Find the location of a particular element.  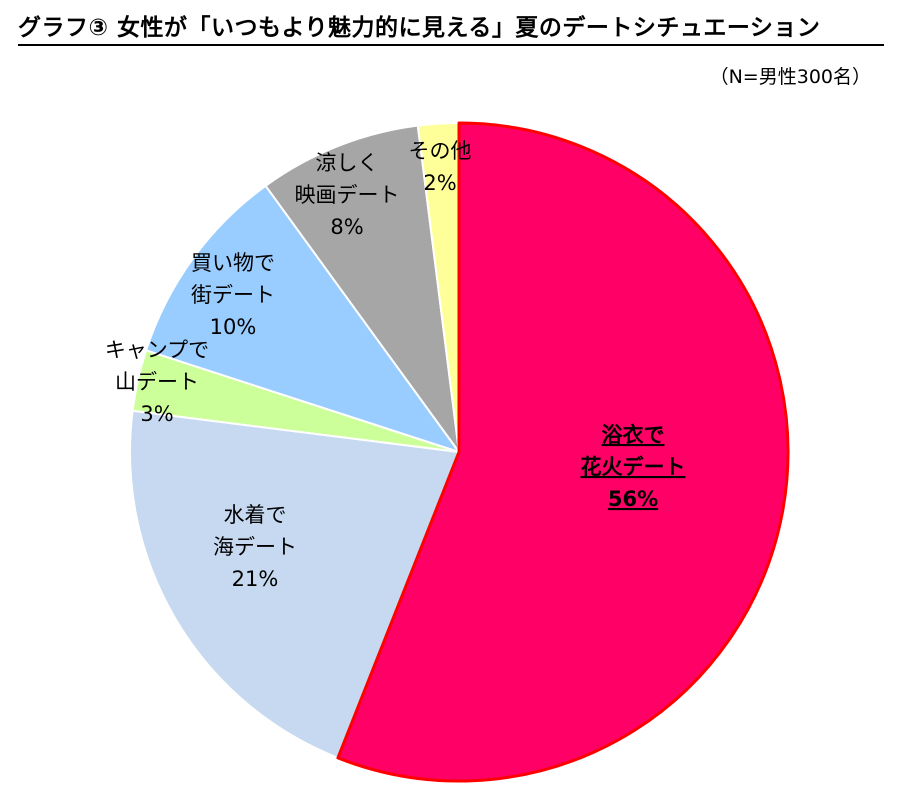

pie-slice-label-3-1: 街デート is located at coordinates (233, 295).